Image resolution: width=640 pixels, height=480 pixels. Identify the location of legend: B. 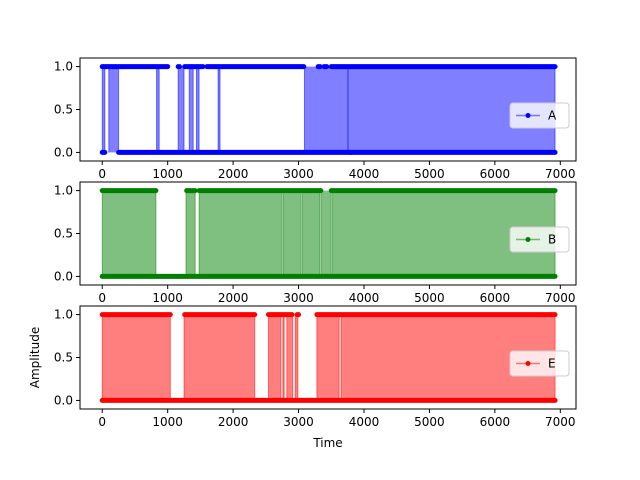
(539, 239).